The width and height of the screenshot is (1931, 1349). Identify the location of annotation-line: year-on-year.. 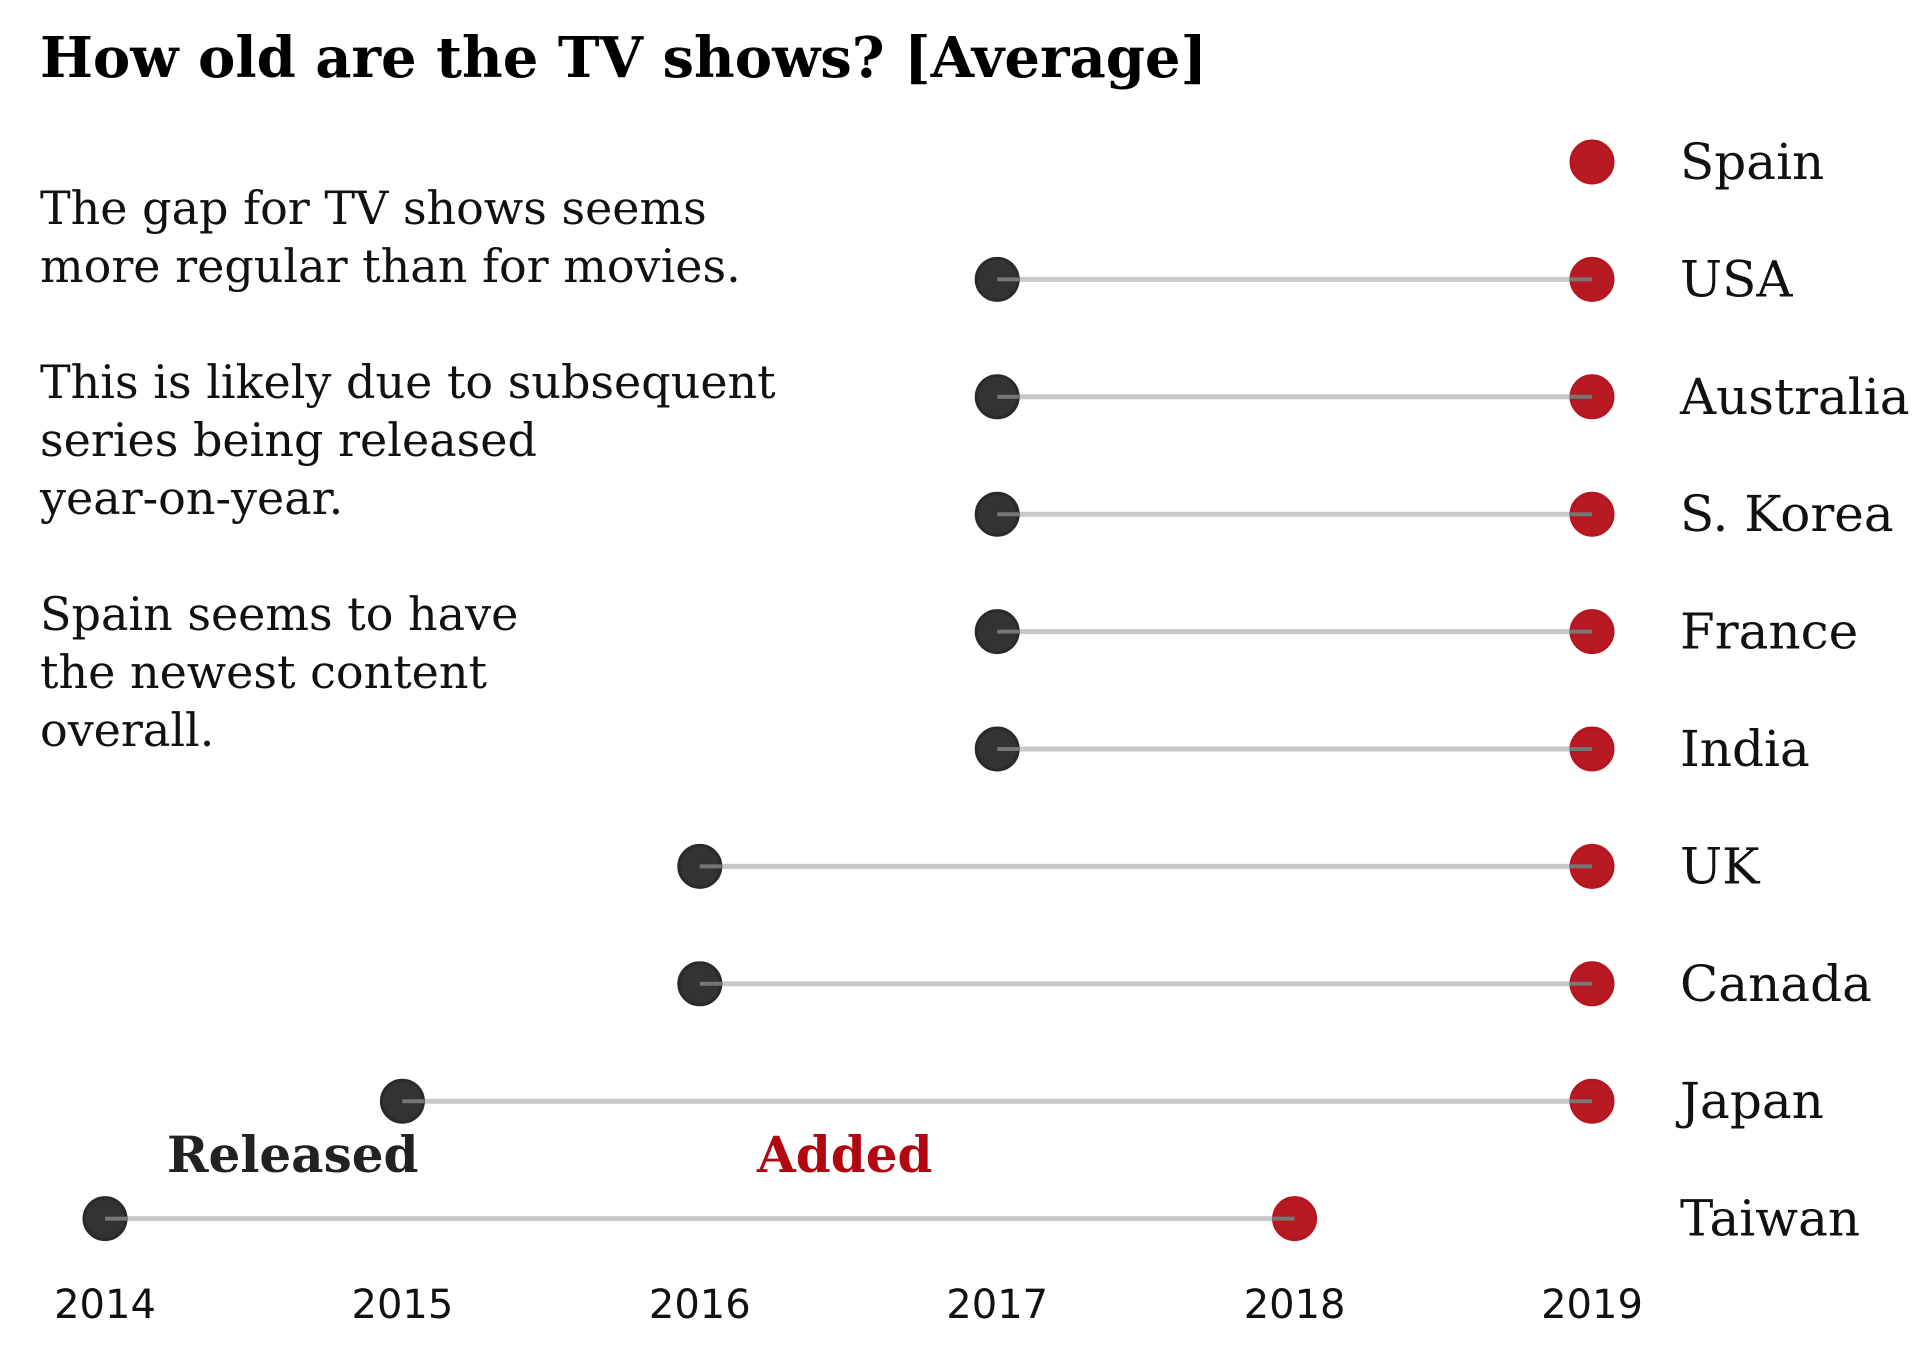
(191, 498).